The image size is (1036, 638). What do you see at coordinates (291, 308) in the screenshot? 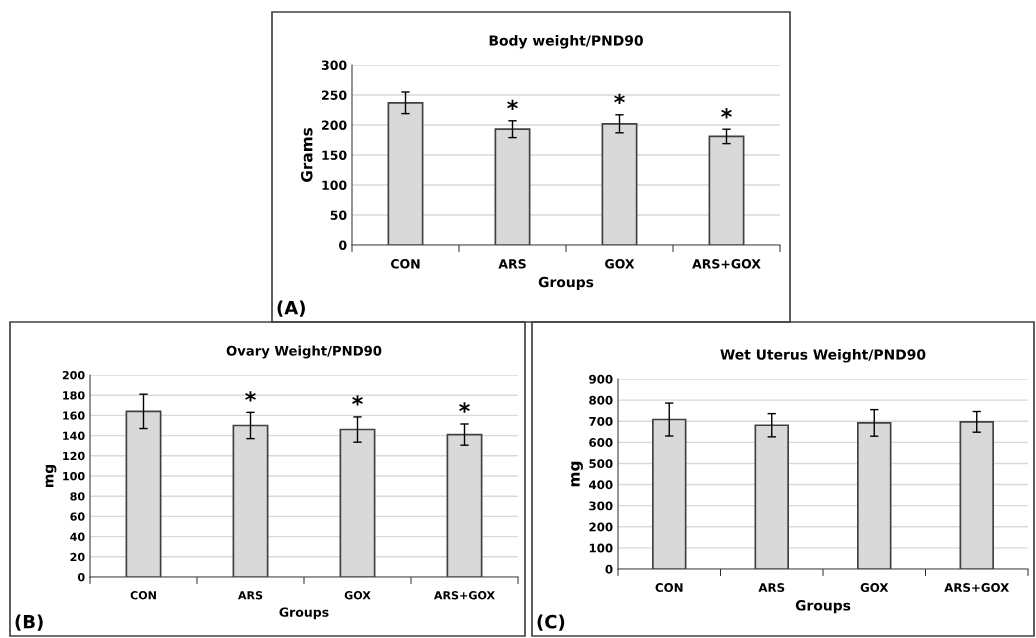
I see `text: (A)` at bounding box center [291, 308].